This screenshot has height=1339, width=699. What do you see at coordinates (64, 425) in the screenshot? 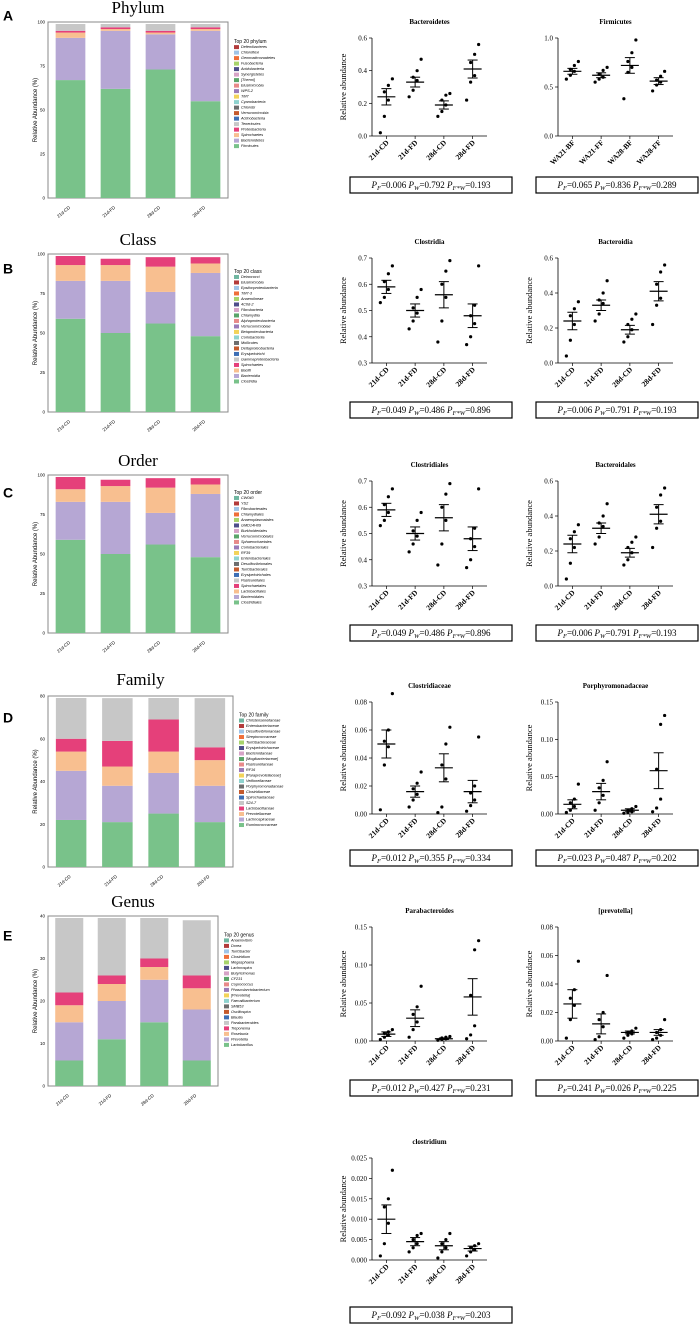
I see `x-tick-label: 21d-CD` at bounding box center [64, 425].